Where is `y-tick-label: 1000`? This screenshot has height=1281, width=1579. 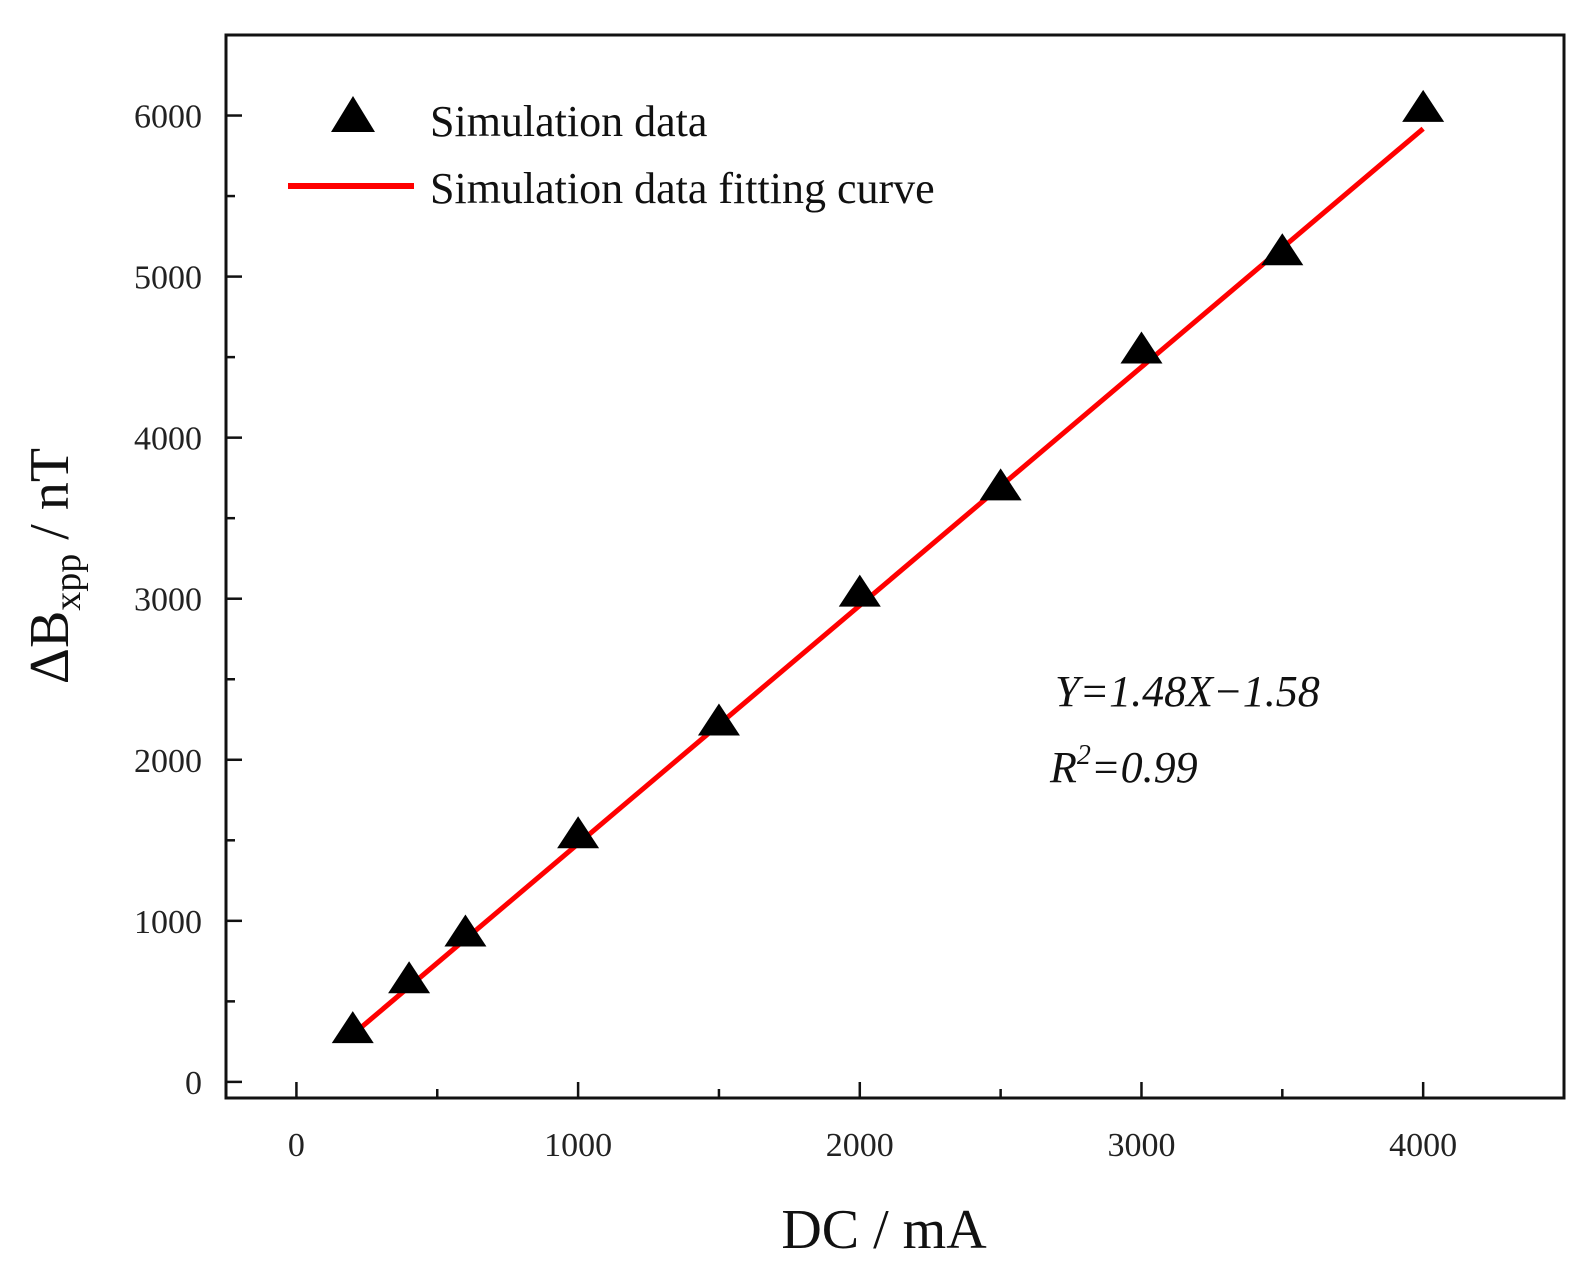 y-tick-label: 1000 is located at coordinates (168, 922).